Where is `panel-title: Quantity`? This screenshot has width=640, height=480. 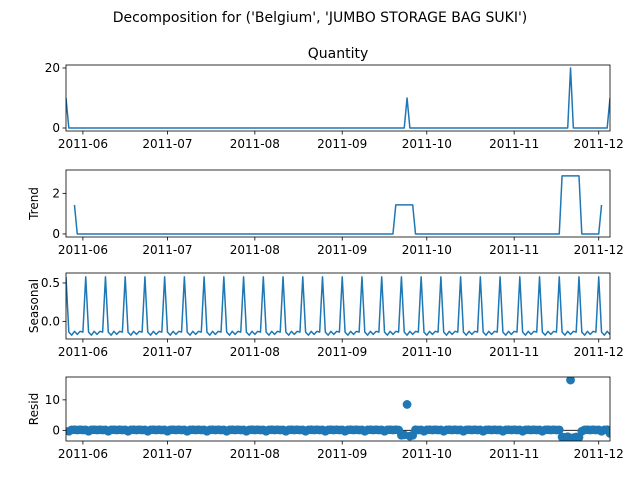 panel-title: Quantity is located at coordinates (338, 54).